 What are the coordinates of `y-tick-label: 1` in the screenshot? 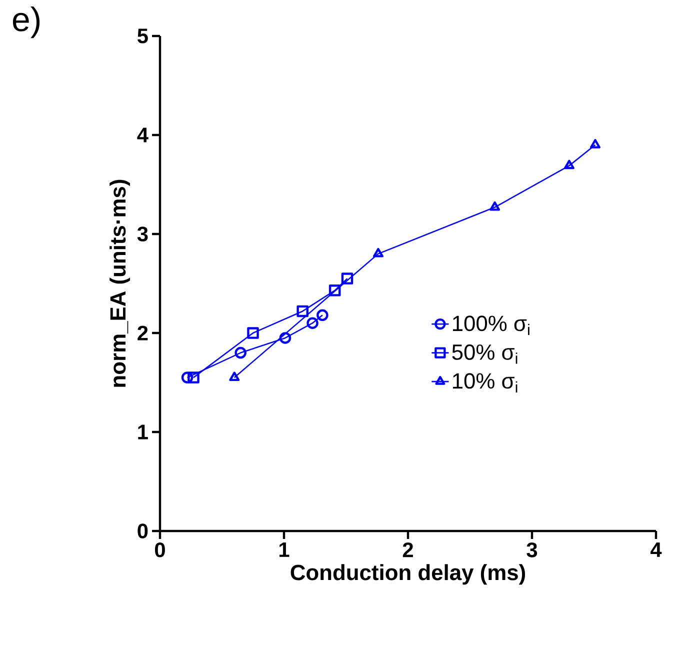 It's located at (143, 432).